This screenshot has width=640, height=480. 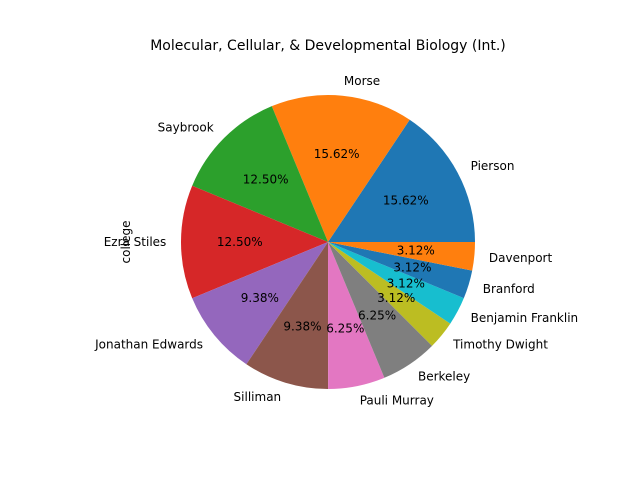 What do you see at coordinates (258, 397) in the screenshot?
I see `slice-label: Silliman` at bounding box center [258, 397].